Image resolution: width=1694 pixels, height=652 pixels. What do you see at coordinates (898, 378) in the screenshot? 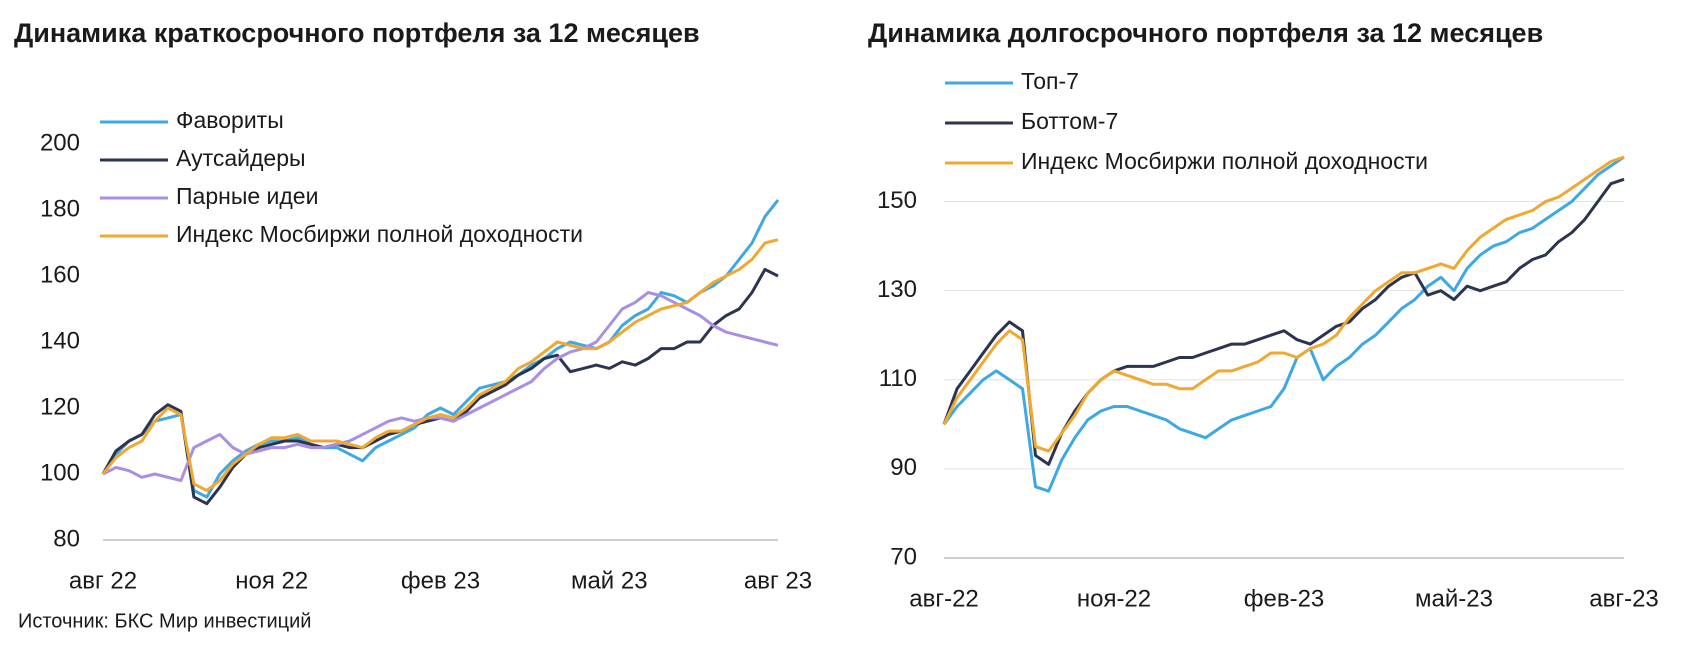
I see `y-tick-label: 110` at bounding box center [898, 378].